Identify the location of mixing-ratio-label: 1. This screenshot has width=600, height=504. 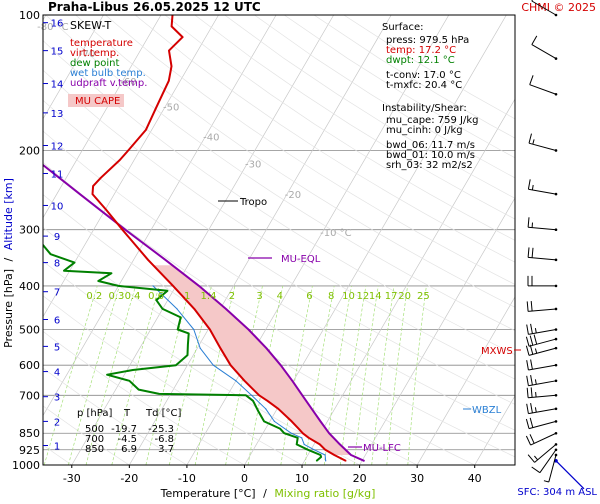
(187, 296).